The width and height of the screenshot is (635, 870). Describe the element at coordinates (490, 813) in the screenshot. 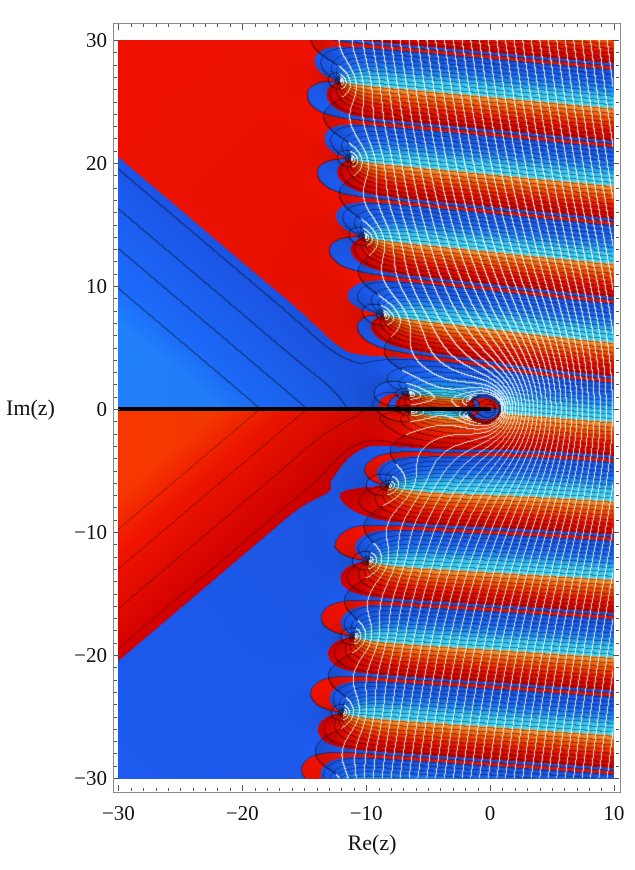

I see `x-tick-label: 0` at that location.